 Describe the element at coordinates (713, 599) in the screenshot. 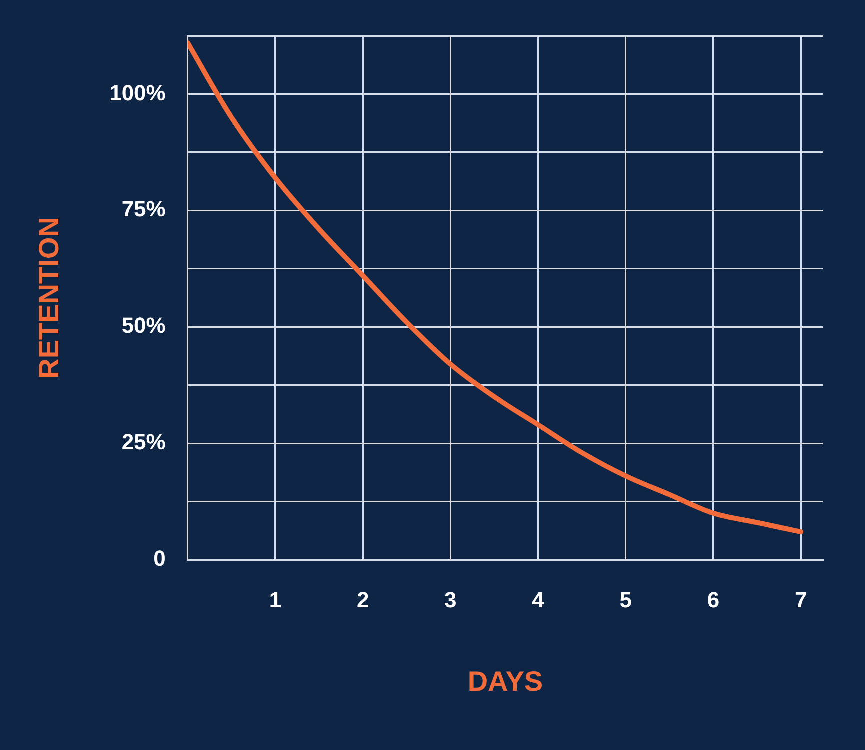

I see `x-tick-label: 6` at that location.